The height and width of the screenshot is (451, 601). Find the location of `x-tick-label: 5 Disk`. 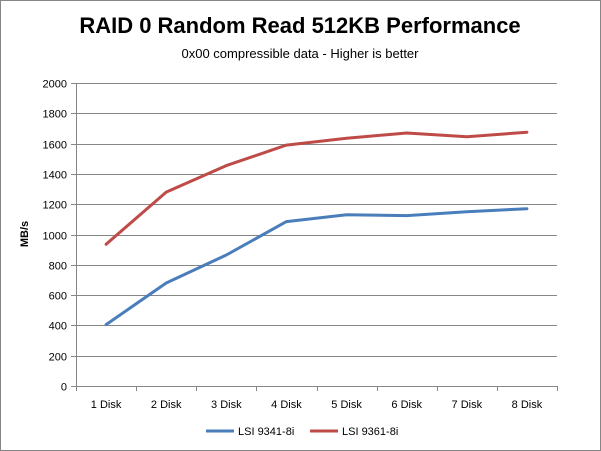

x-tick-label: 5 Disk is located at coordinates (346, 405).